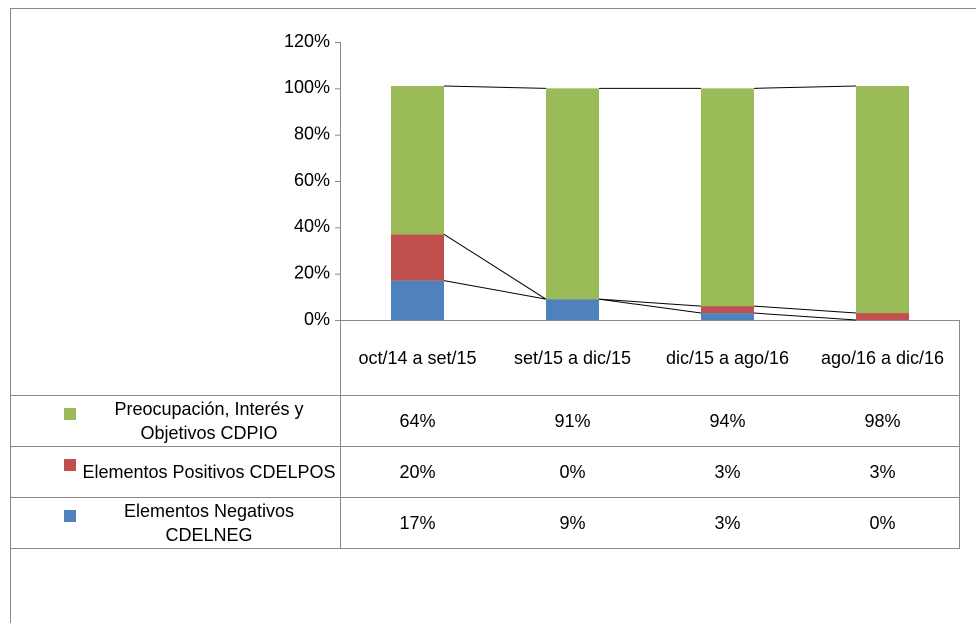  I want to click on y-tick-label: 60%, so click(312, 180).